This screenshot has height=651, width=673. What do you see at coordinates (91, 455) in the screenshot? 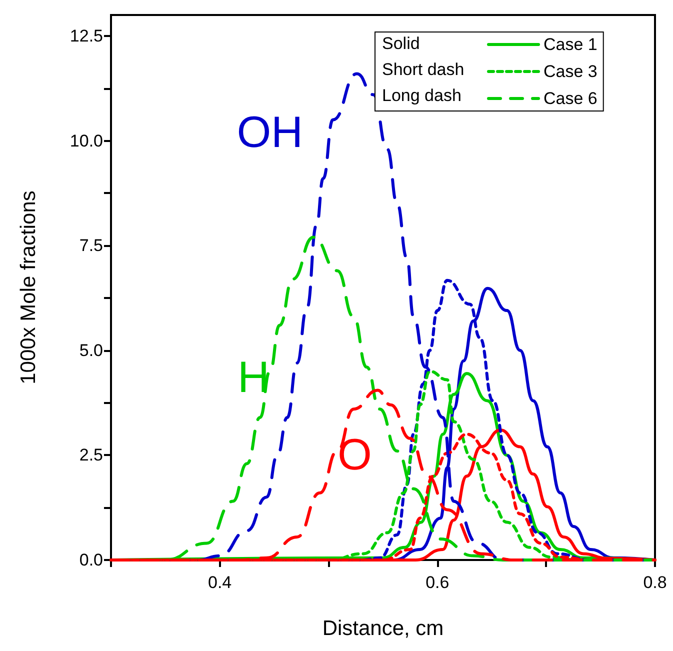
I see `y-tick-label: 2.5` at bounding box center [91, 455].